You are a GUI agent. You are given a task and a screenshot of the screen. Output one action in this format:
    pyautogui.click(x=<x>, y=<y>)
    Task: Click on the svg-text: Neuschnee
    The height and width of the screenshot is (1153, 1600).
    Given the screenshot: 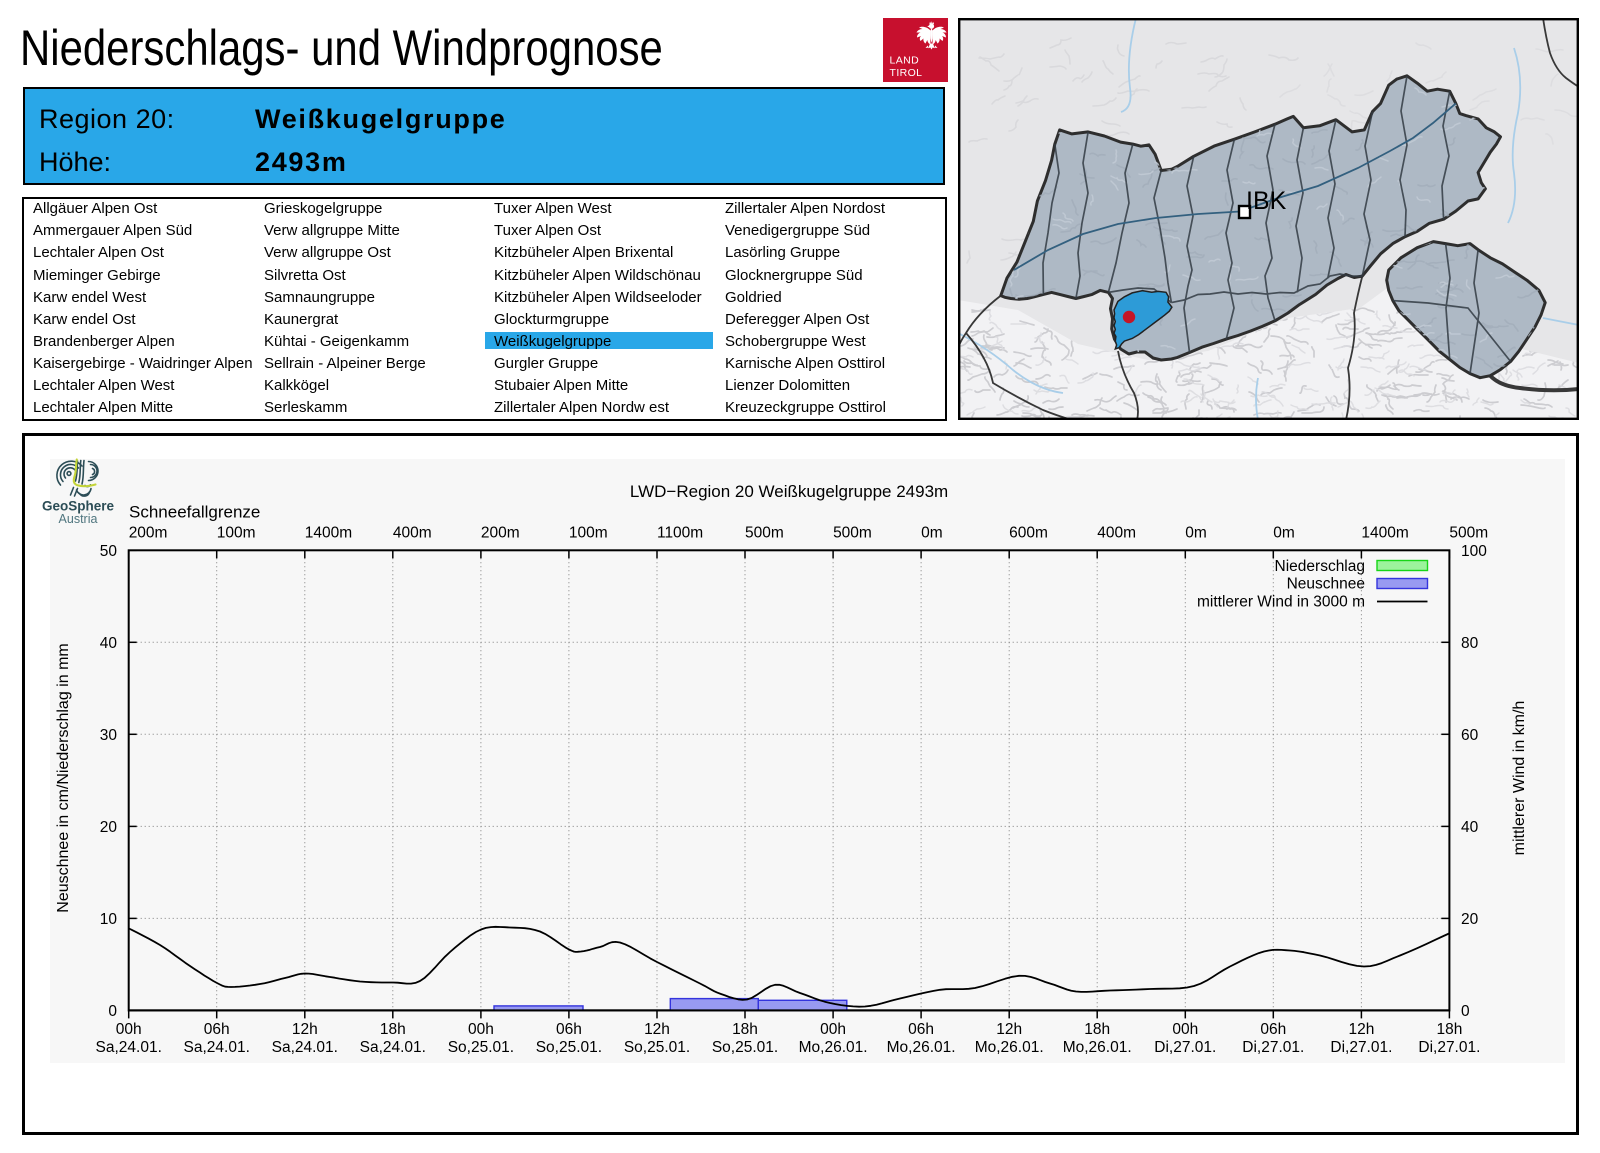 What is the action you would take?
    pyautogui.click(x=1326, y=584)
    